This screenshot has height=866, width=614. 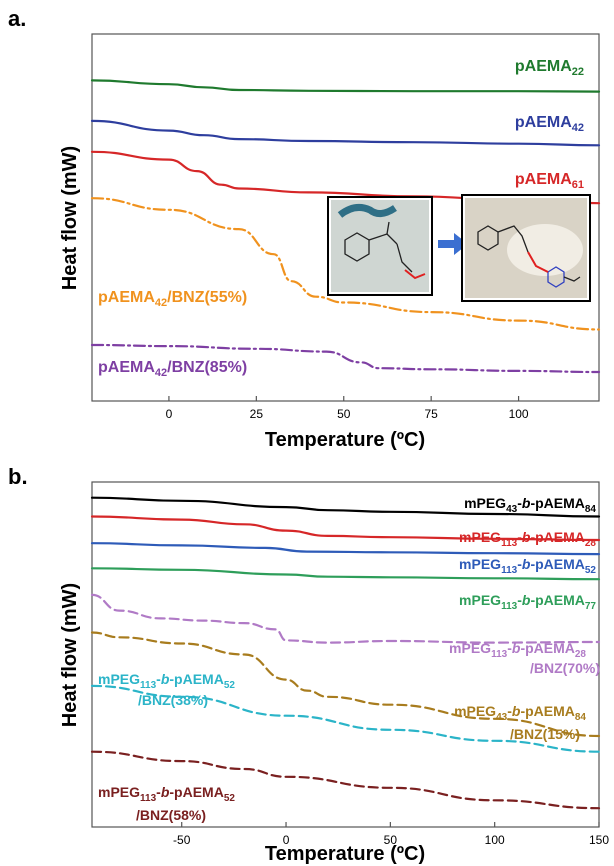 I want to click on panel-a-x-tick-label-0: 0, so click(x=169, y=414).